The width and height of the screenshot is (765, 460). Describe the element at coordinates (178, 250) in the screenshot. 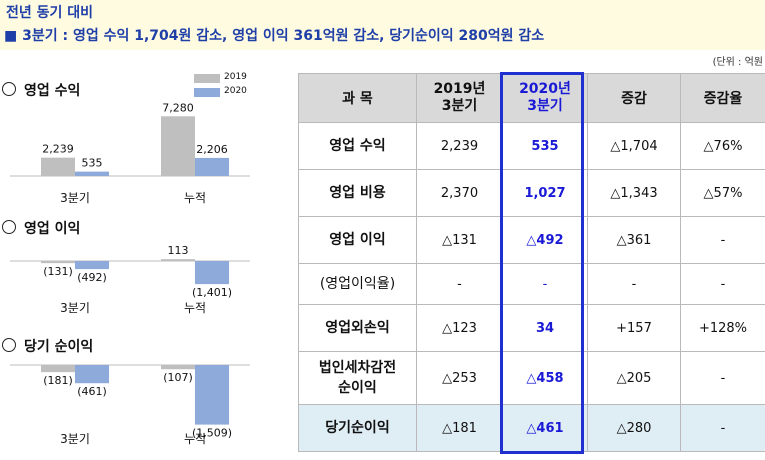

I see `data-label: 113` at that location.